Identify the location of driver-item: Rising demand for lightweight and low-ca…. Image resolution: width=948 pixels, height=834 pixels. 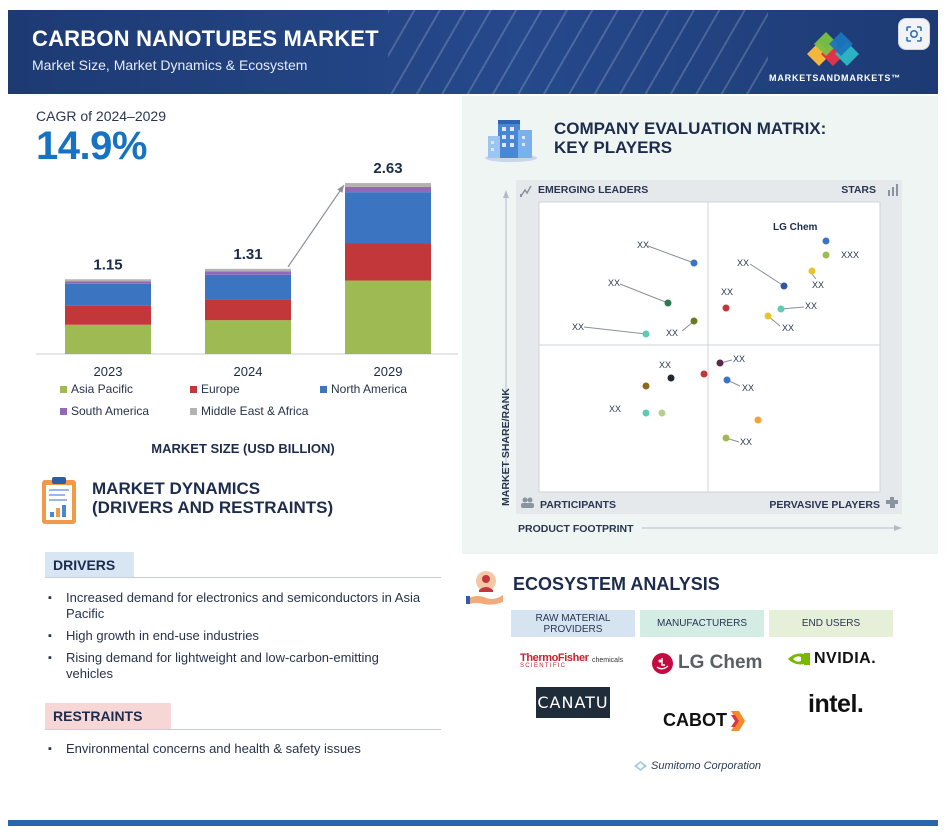
(238, 666).